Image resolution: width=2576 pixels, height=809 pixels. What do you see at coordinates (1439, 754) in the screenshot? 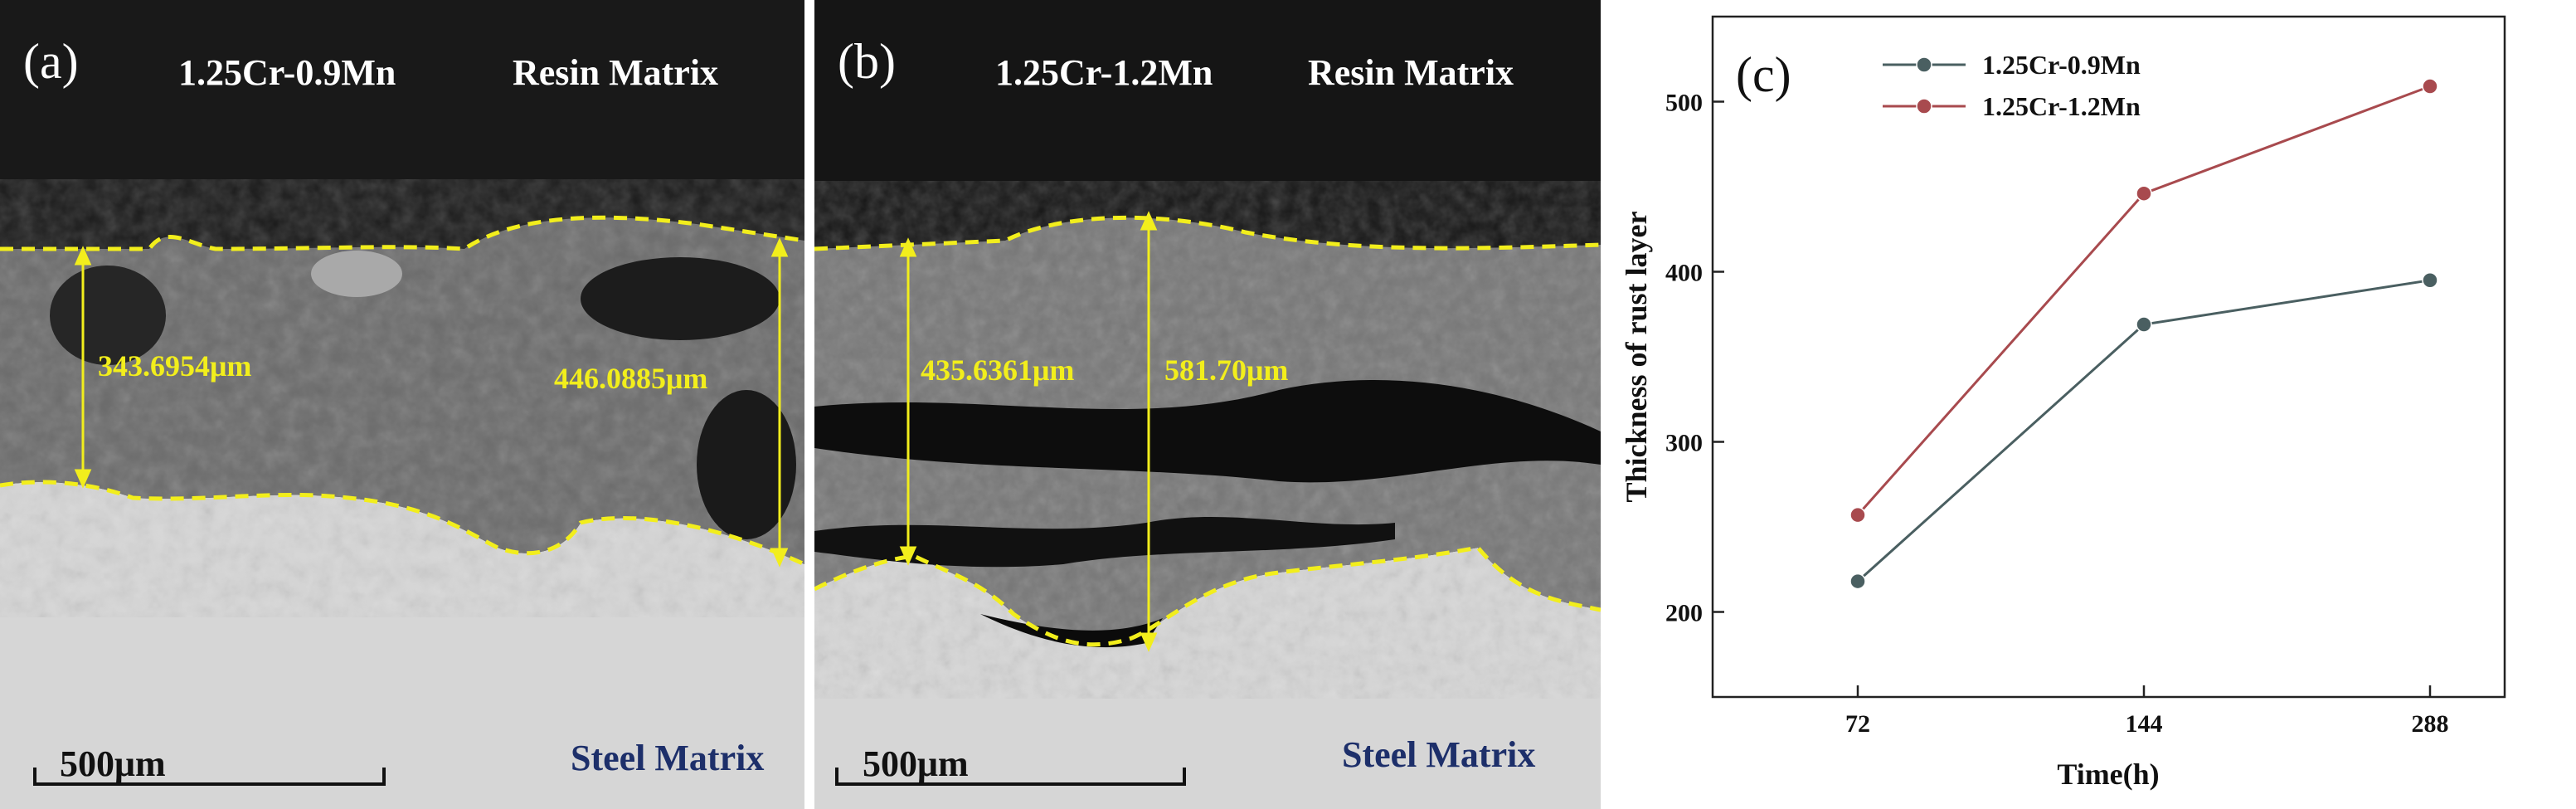
I see `steel-matrix-label-b: Steel Matrix` at bounding box center [1439, 754].